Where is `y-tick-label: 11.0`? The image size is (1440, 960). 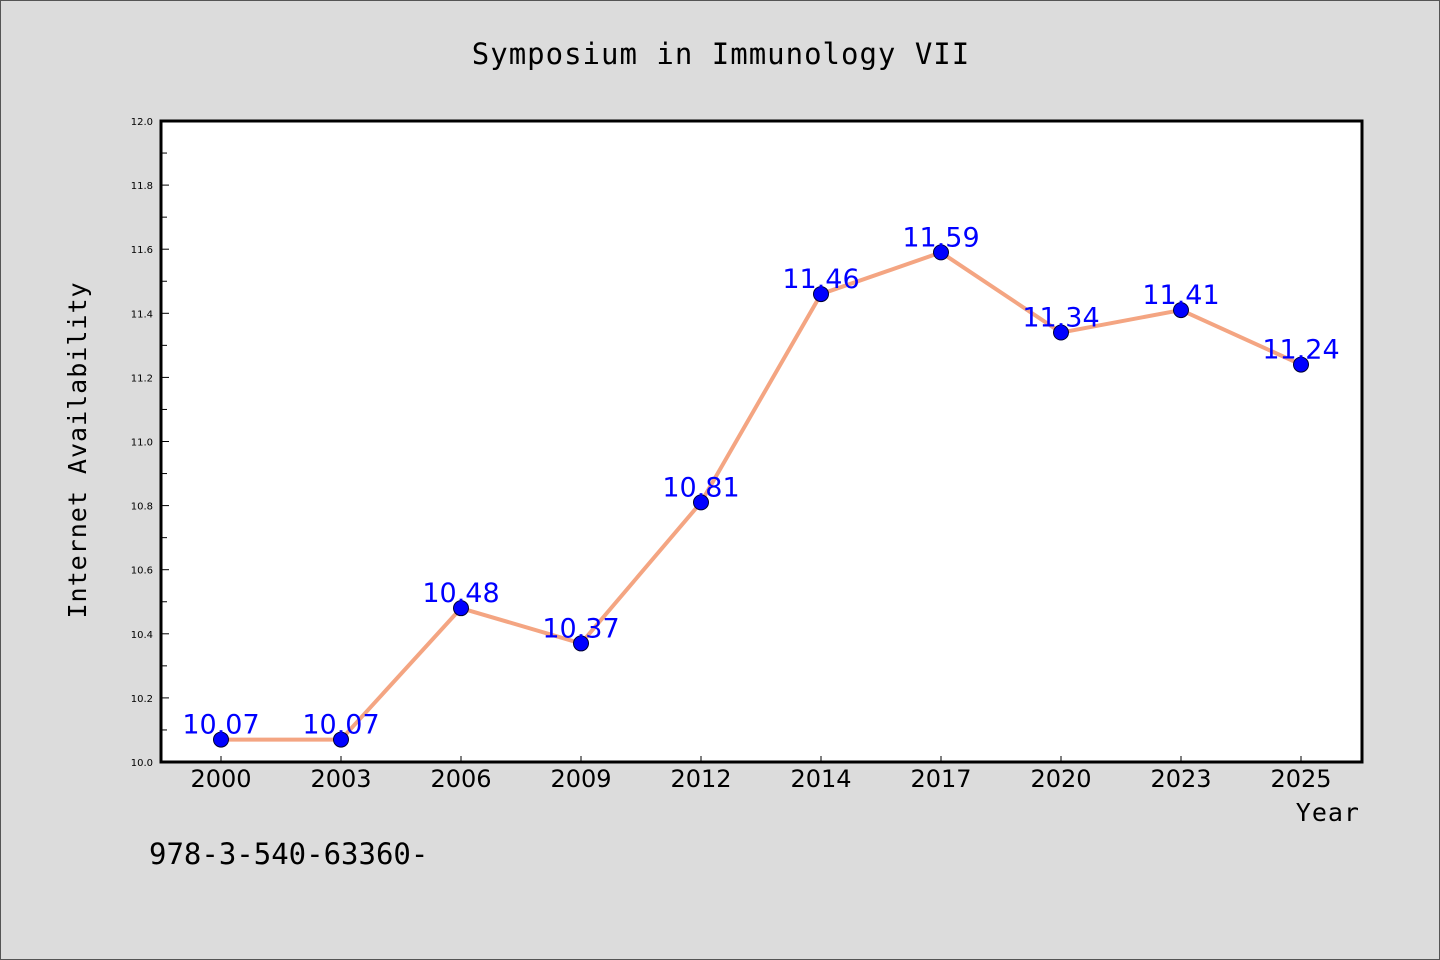 y-tick-label: 11.0 is located at coordinates (142, 443).